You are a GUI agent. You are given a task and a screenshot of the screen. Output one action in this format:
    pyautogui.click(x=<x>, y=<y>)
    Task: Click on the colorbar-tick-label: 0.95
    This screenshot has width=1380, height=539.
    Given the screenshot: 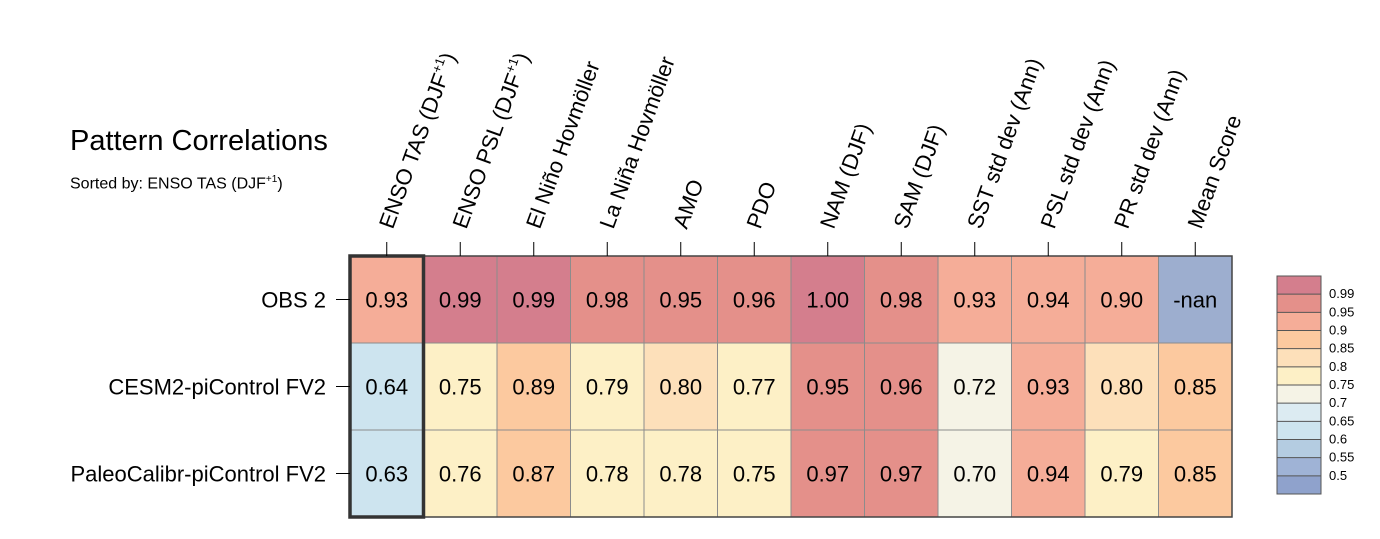 What is the action you would take?
    pyautogui.click(x=1341, y=311)
    